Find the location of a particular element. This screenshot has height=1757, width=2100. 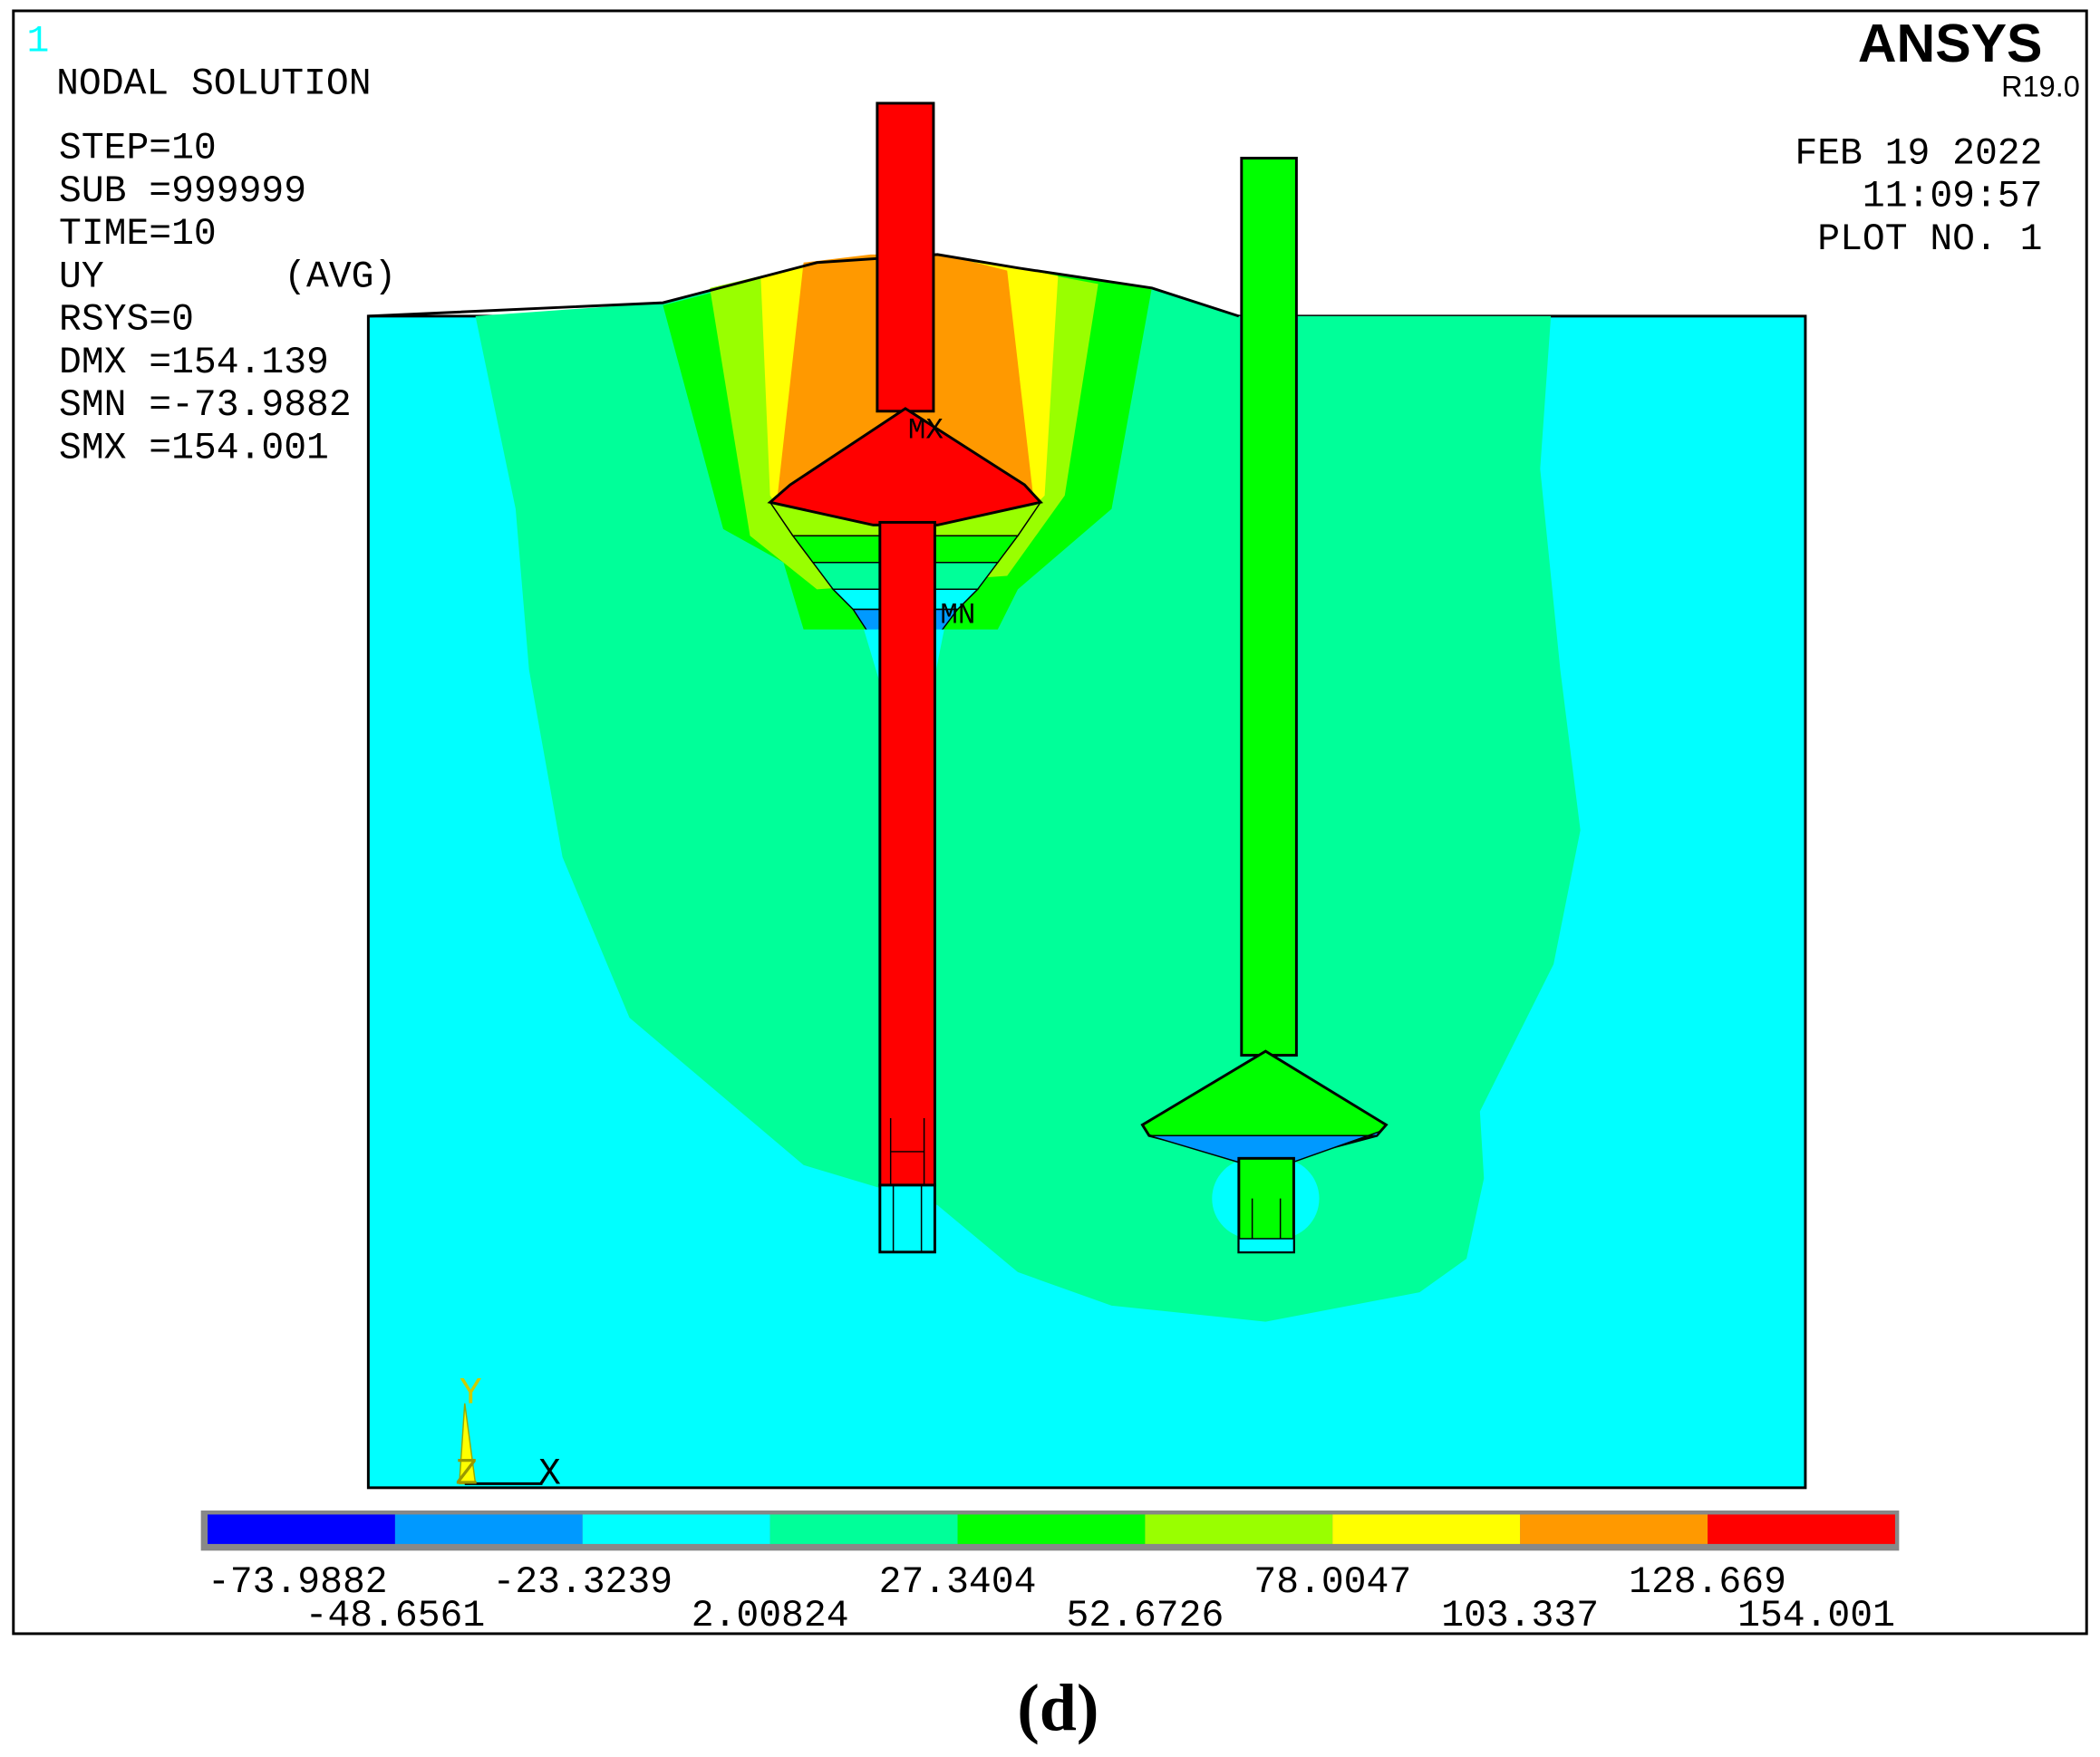

legend-label: 103.337 is located at coordinates (1520, 1616).